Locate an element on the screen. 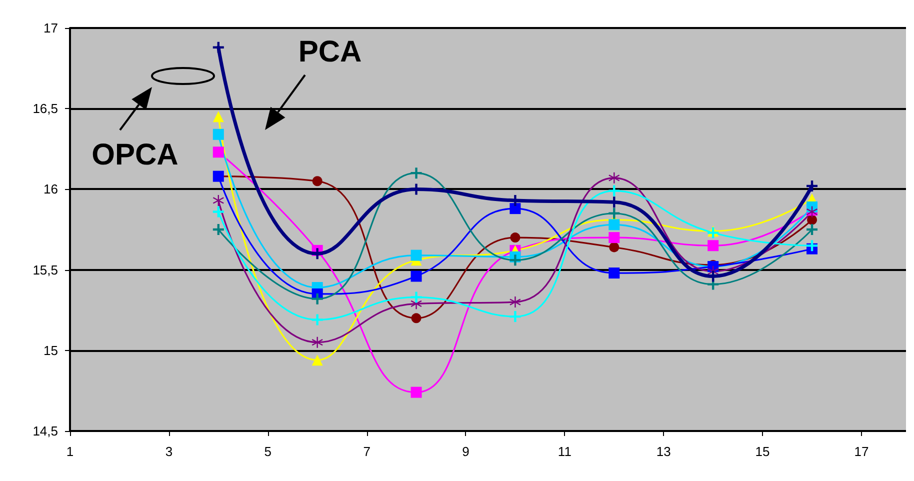  y-tick-label: 15,5 is located at coordinates (45, 270).